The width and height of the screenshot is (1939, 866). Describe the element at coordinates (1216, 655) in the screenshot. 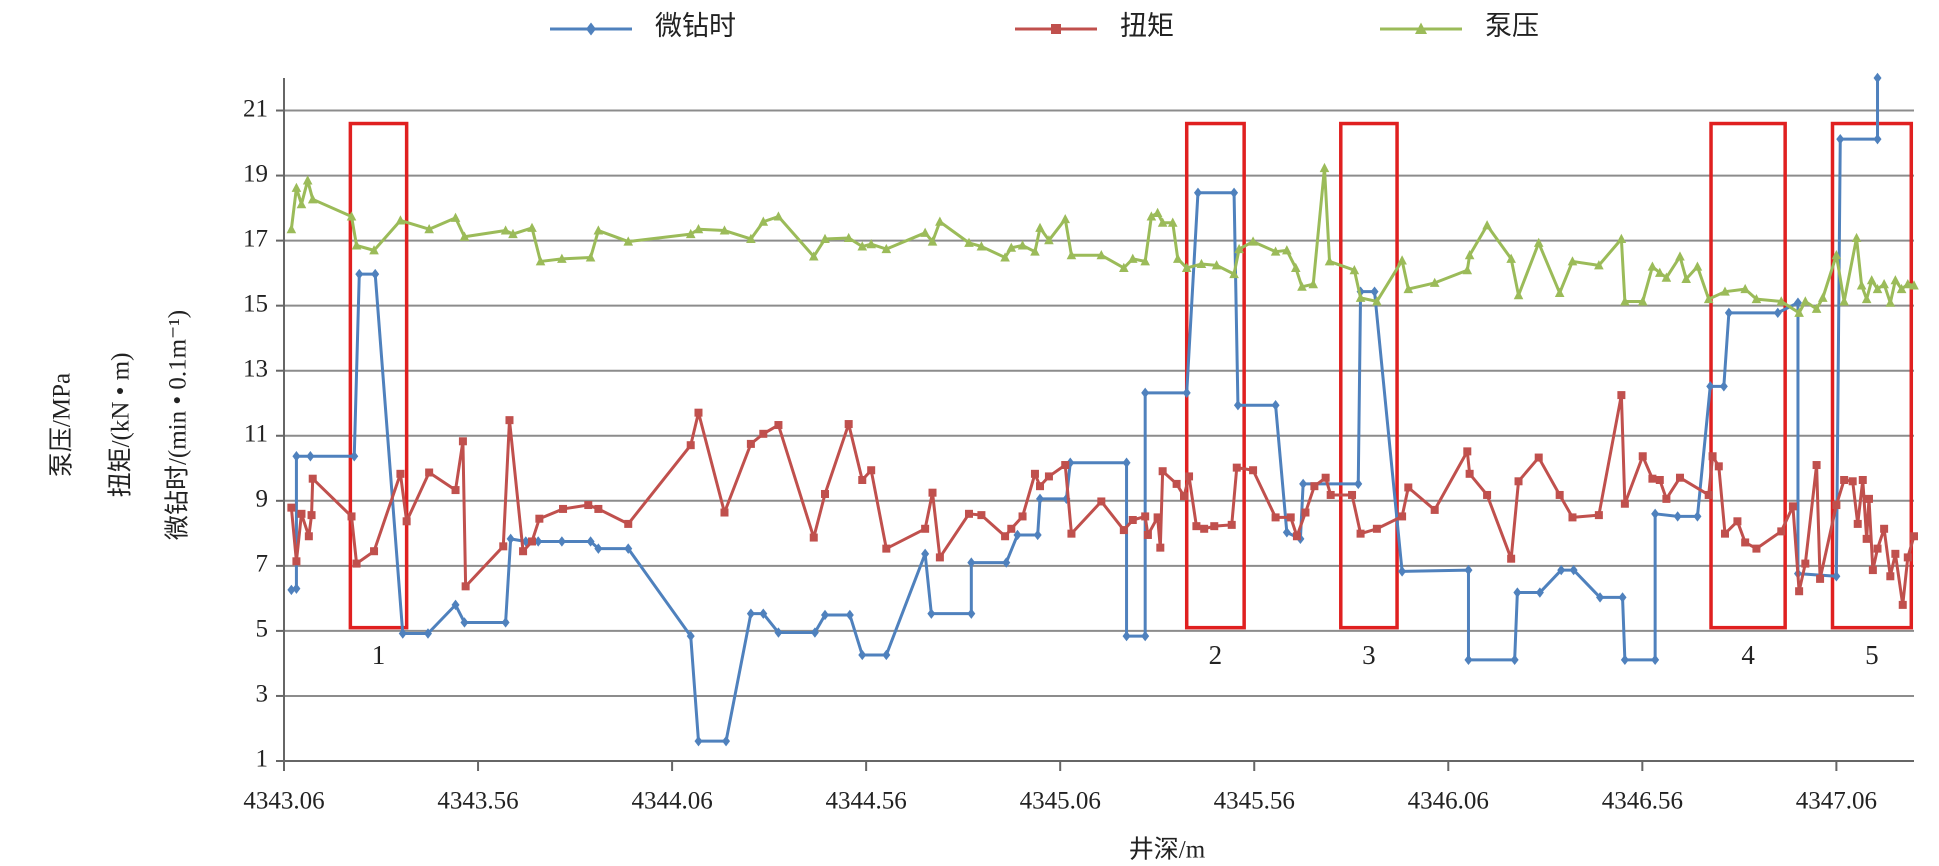

I see `annotation-label: 2` at that location.